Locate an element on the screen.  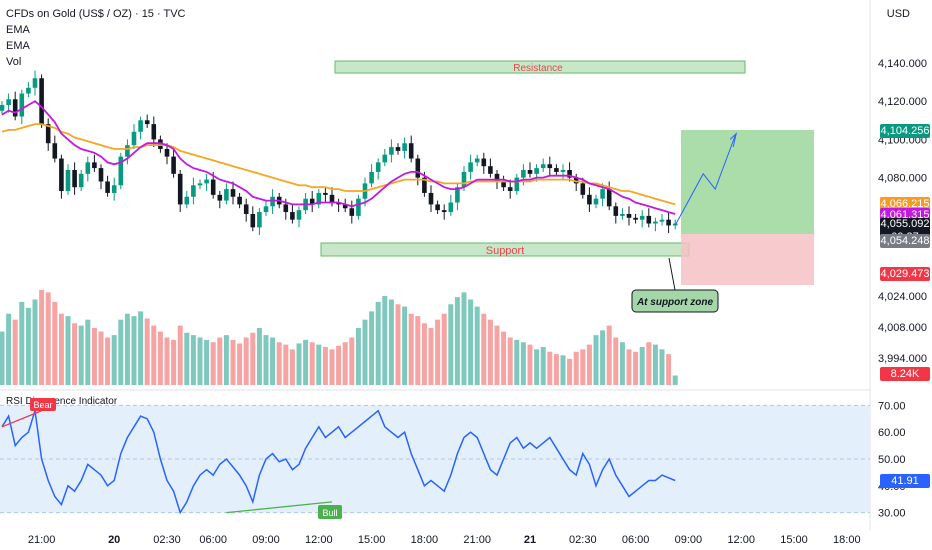
bear-divergence-line is located at coordinates (21, 419).